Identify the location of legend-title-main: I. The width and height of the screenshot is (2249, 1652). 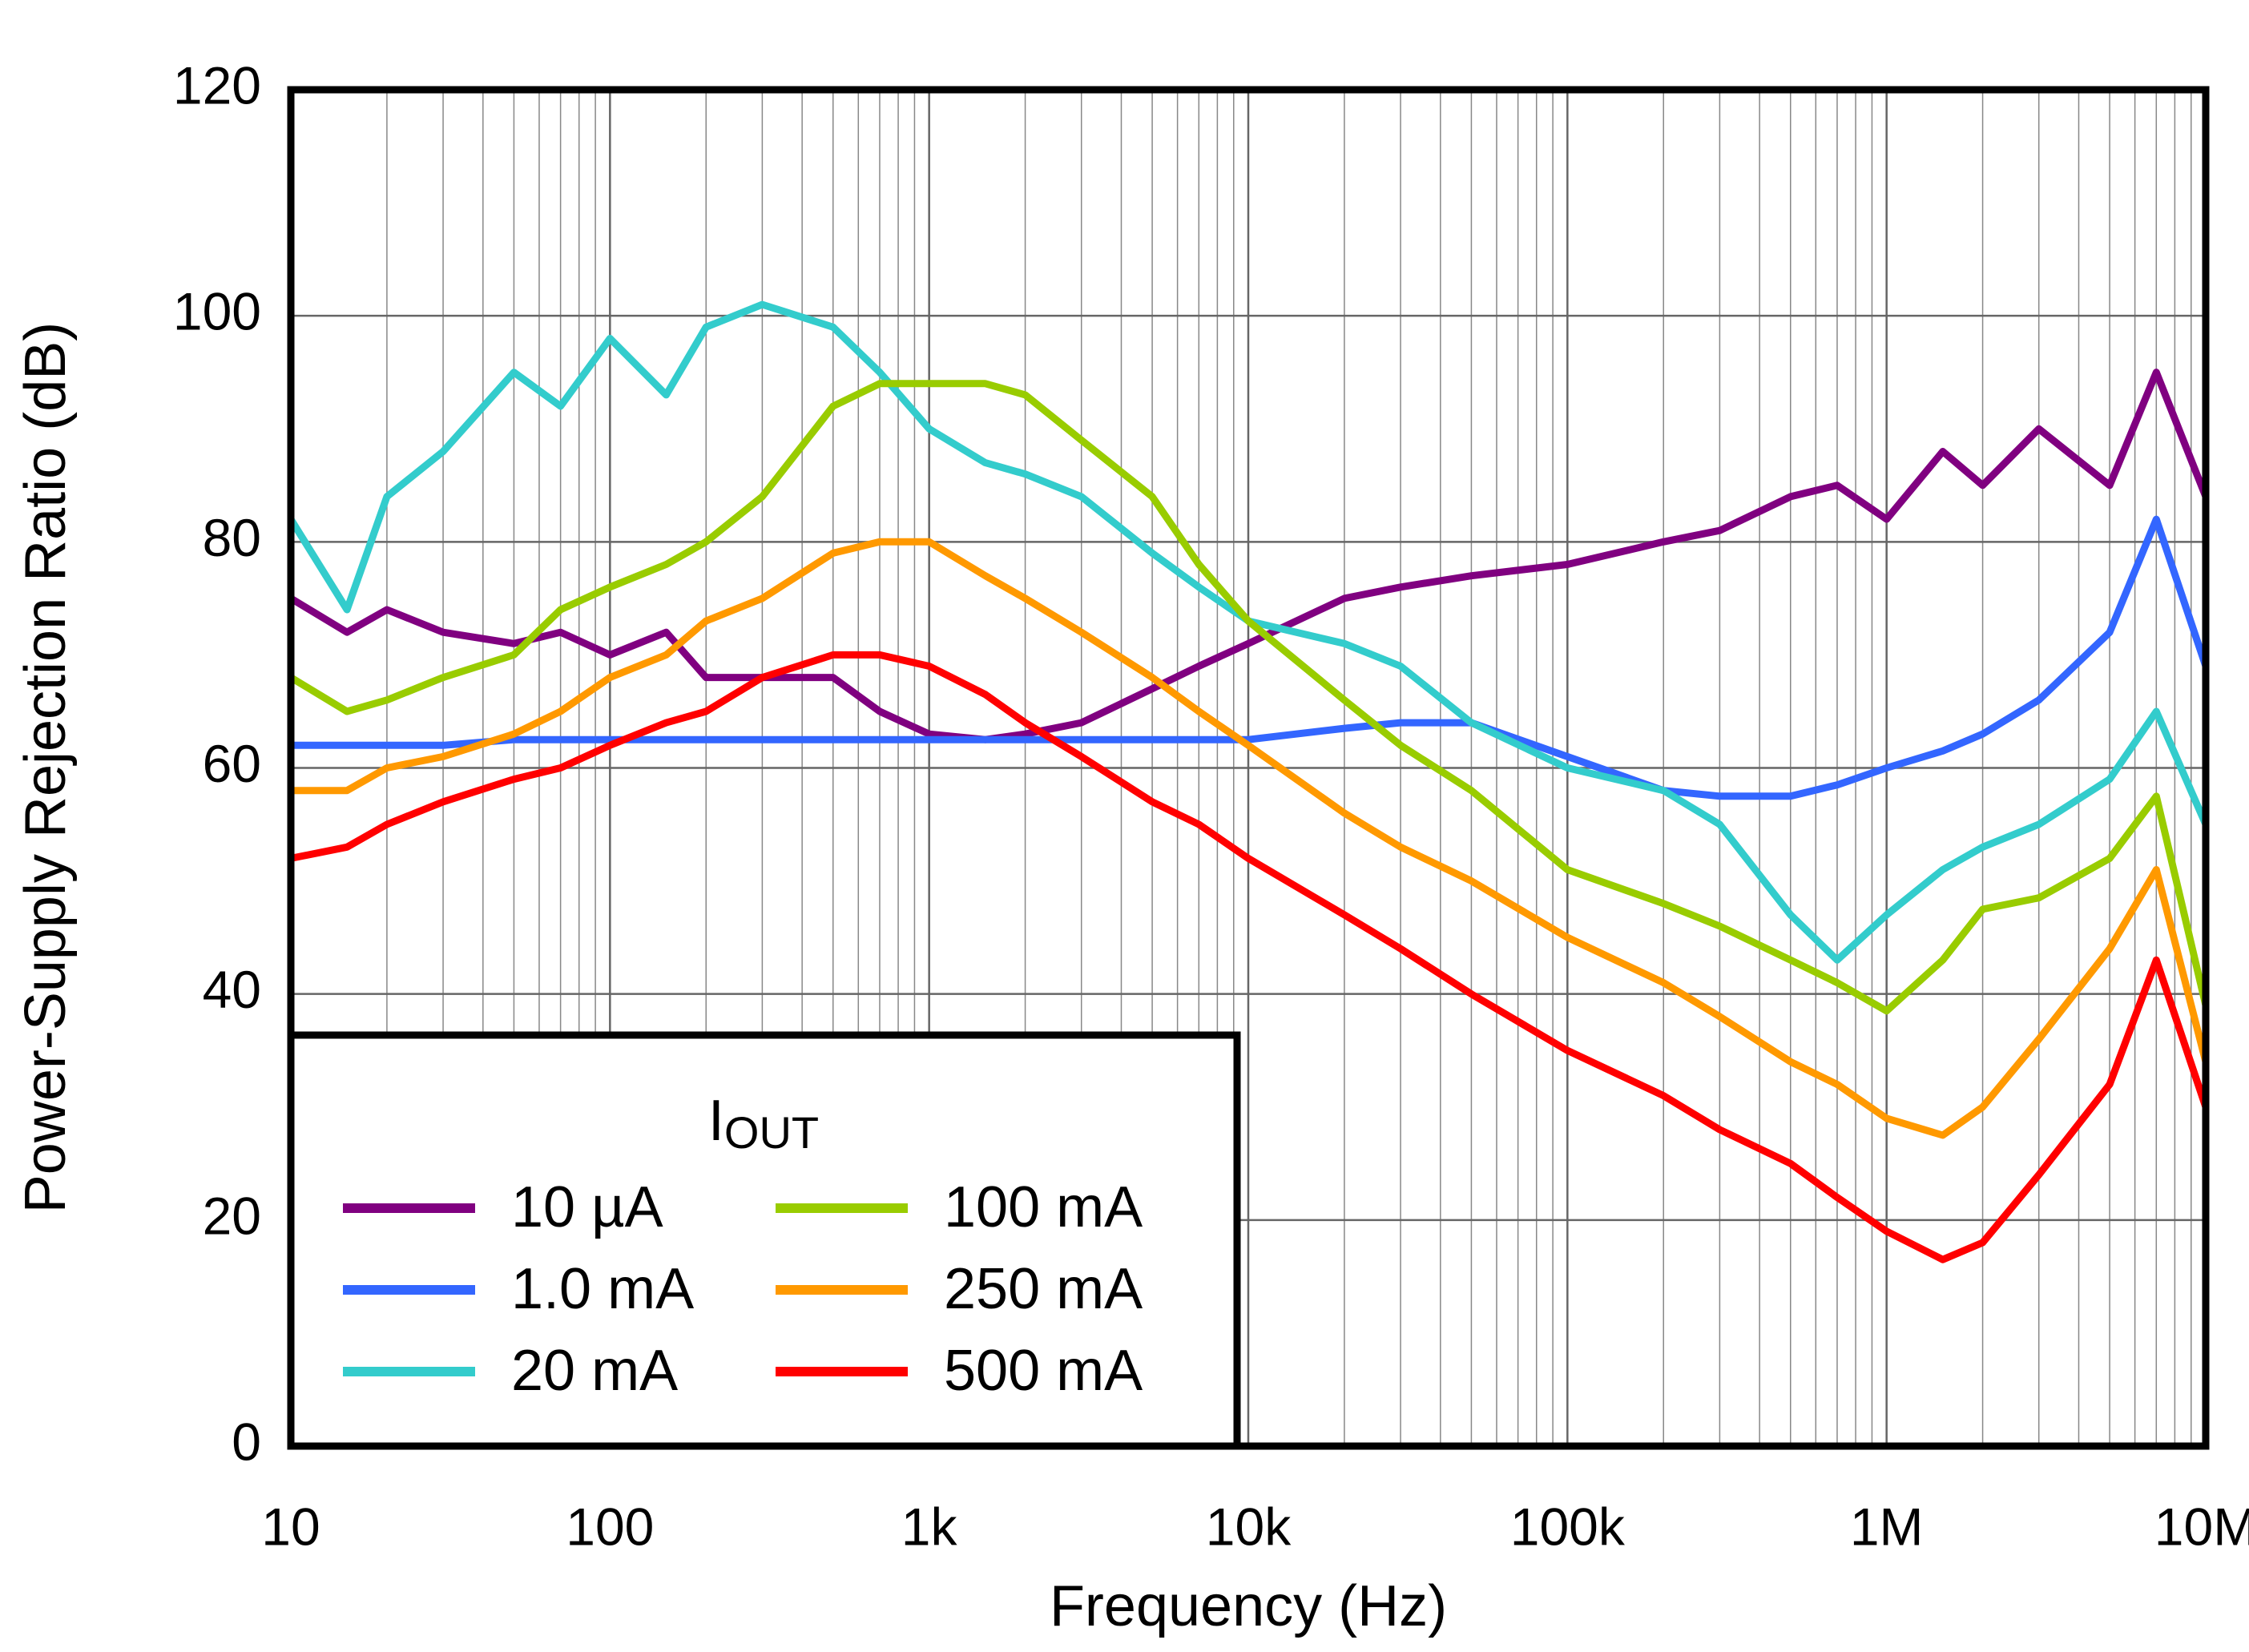
(716, 1121).